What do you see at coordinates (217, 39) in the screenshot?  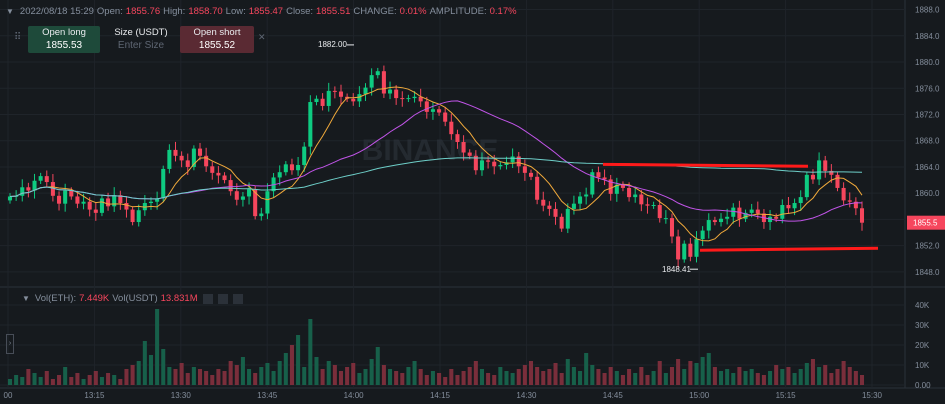 I see `open-short-button: Open short 1855.52` at bounding box center [217, 39].